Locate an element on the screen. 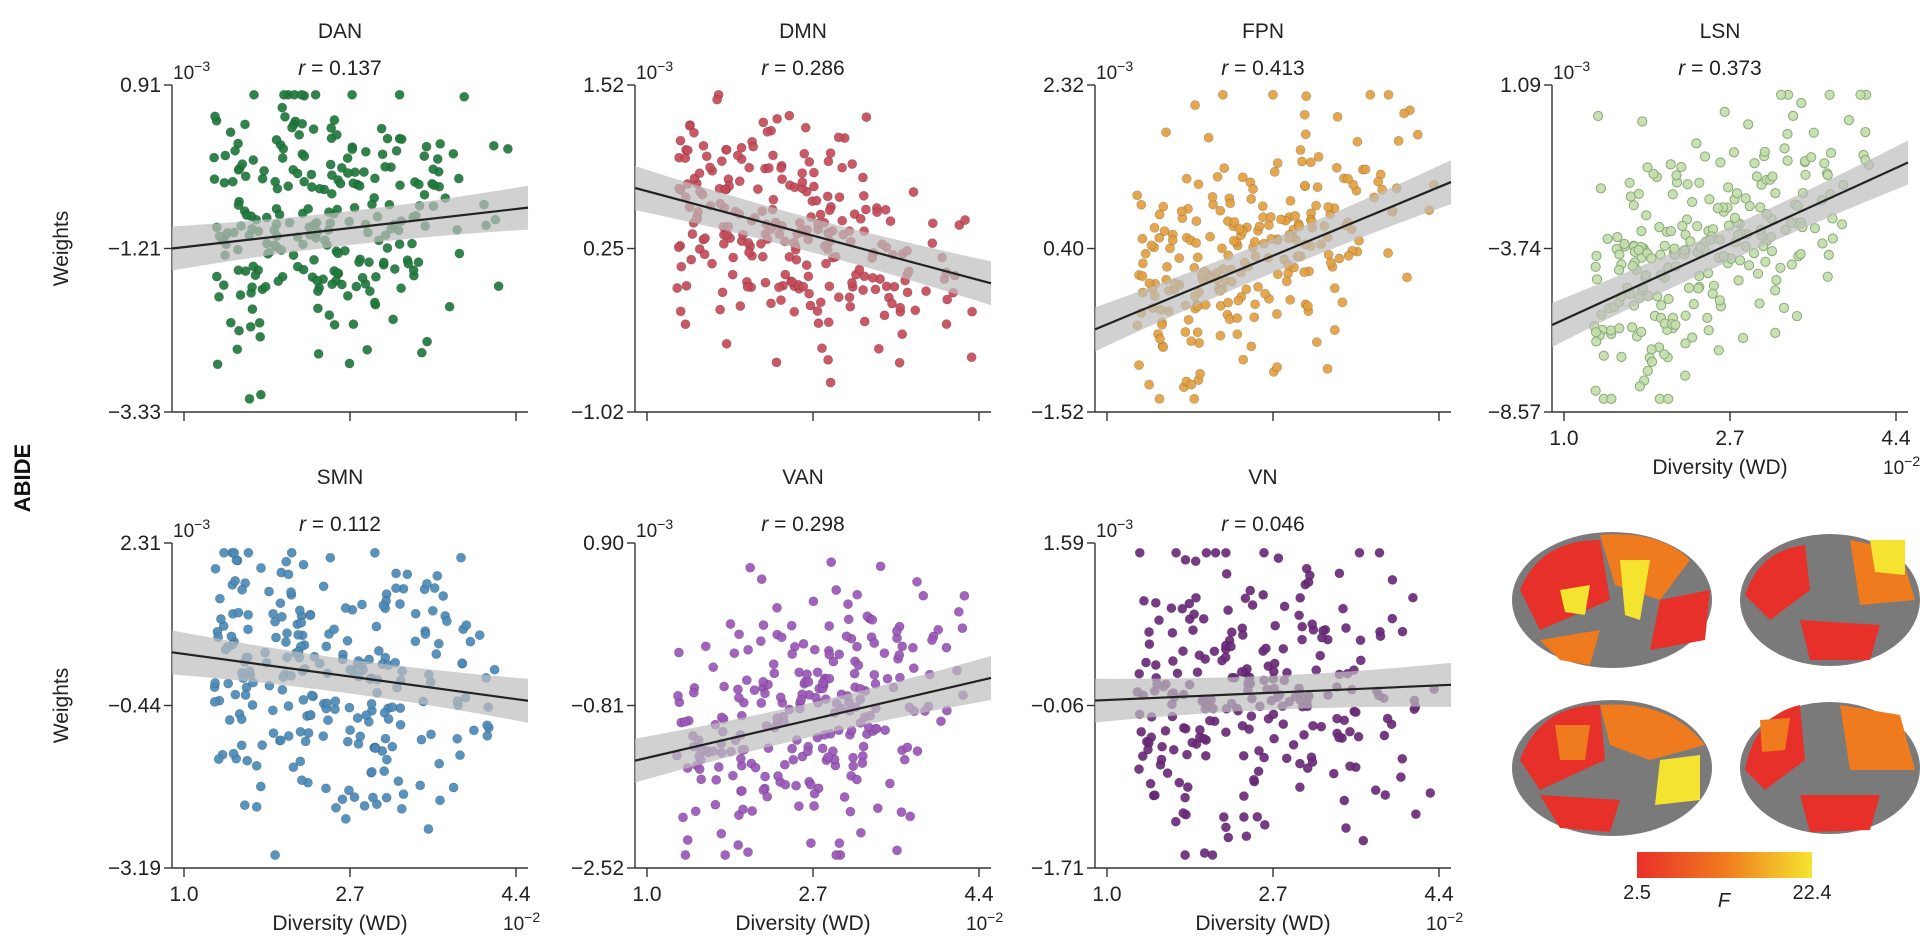 The height and width of the screenshot is (939, 1920). x-tick-label: 1.0 is located at coordinates (1563, 438).